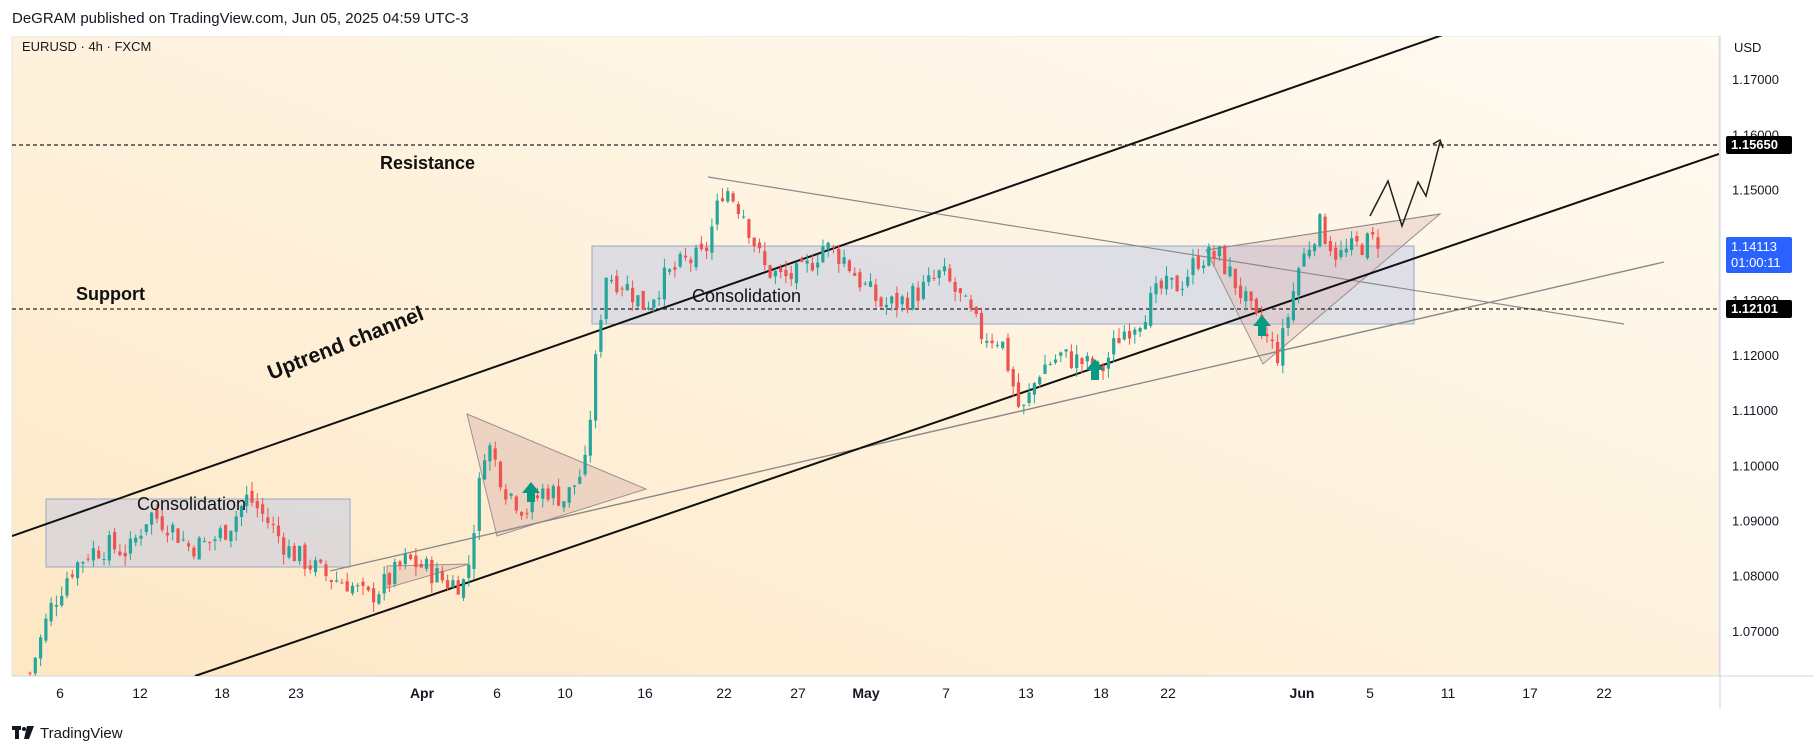 Image resolution: width=1814 pixels, height=754 pixels. Describe the element at coordinates (1166, 250) in the screenshot. I see `descending-trendline` at that location.